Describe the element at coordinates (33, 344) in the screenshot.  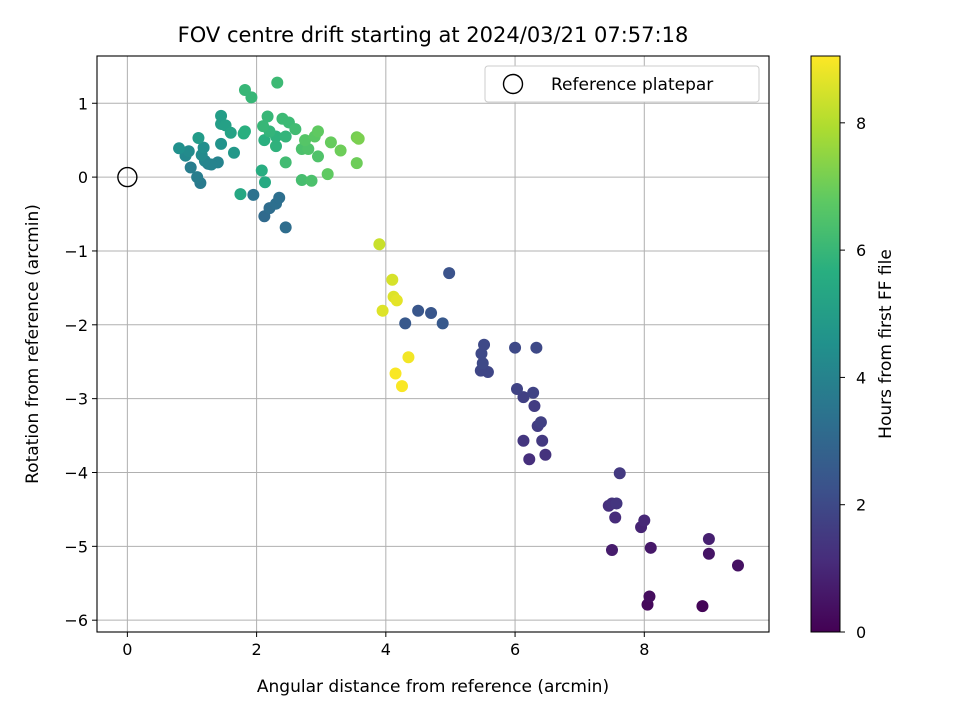
I see `y-axis-label: Rotation from reference (arcmin)` at that location.